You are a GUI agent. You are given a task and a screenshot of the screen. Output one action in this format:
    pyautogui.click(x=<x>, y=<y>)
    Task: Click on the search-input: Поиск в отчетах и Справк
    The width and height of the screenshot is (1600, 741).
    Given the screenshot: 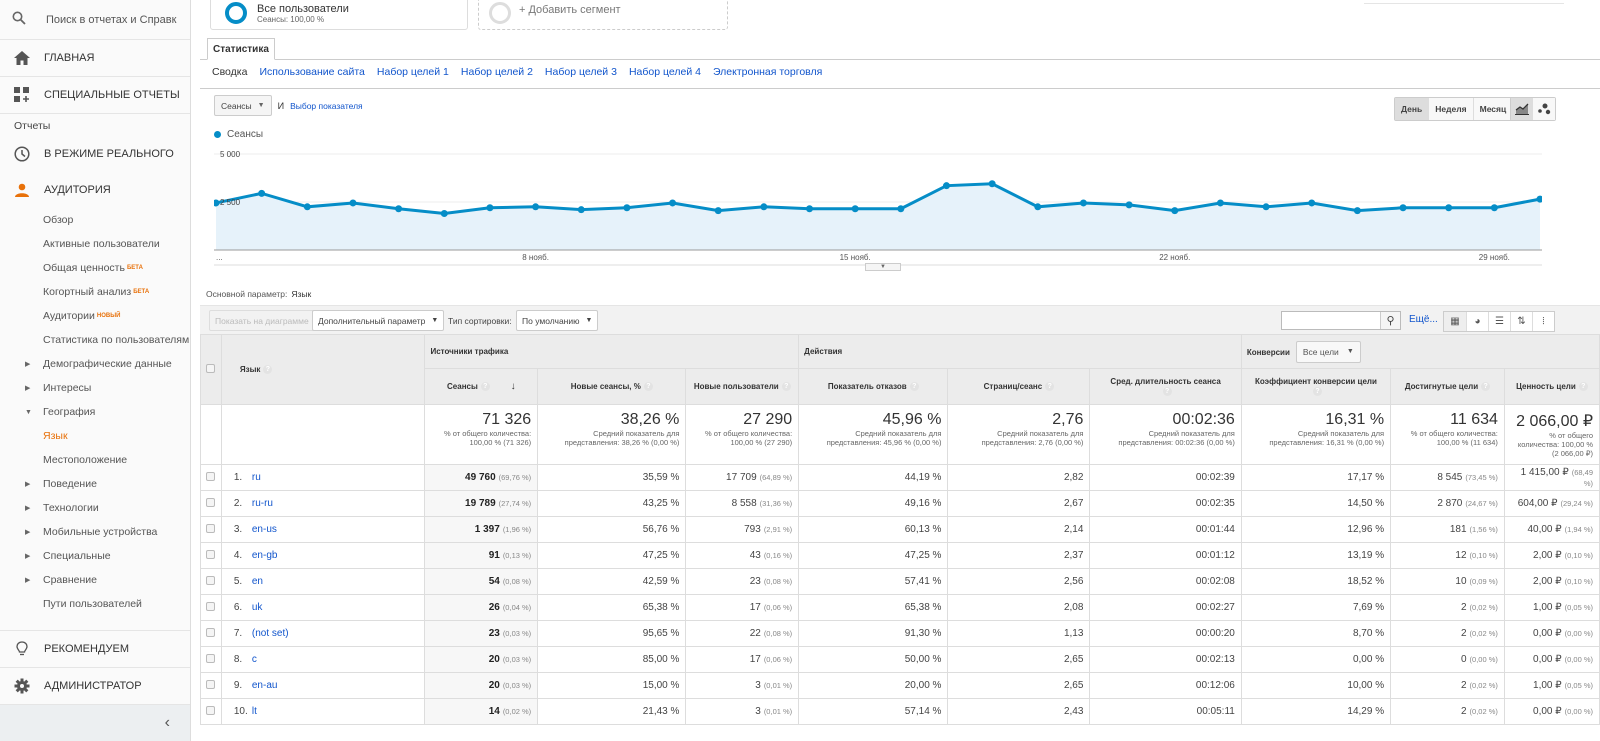 What is the action you would take?
    pyautogui.click(x=111, y=19)
    